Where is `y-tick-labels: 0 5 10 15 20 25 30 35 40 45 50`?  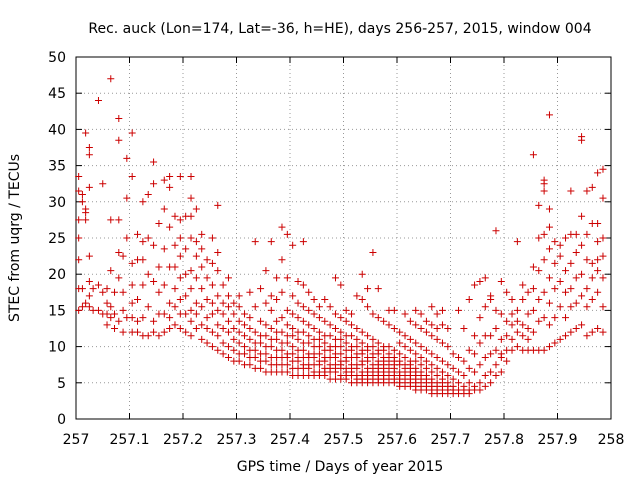
y-tick-labels: 0 5 10 15 20 25 30 35 40 45 50 is located at coordinates (57, 239).